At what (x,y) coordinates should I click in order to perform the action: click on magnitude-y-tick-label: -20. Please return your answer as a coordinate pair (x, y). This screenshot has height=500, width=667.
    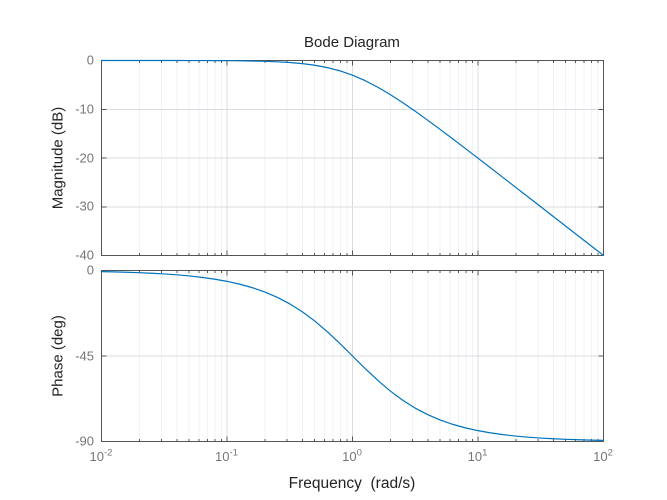
    Looking at the image, I should click on (84, 157).